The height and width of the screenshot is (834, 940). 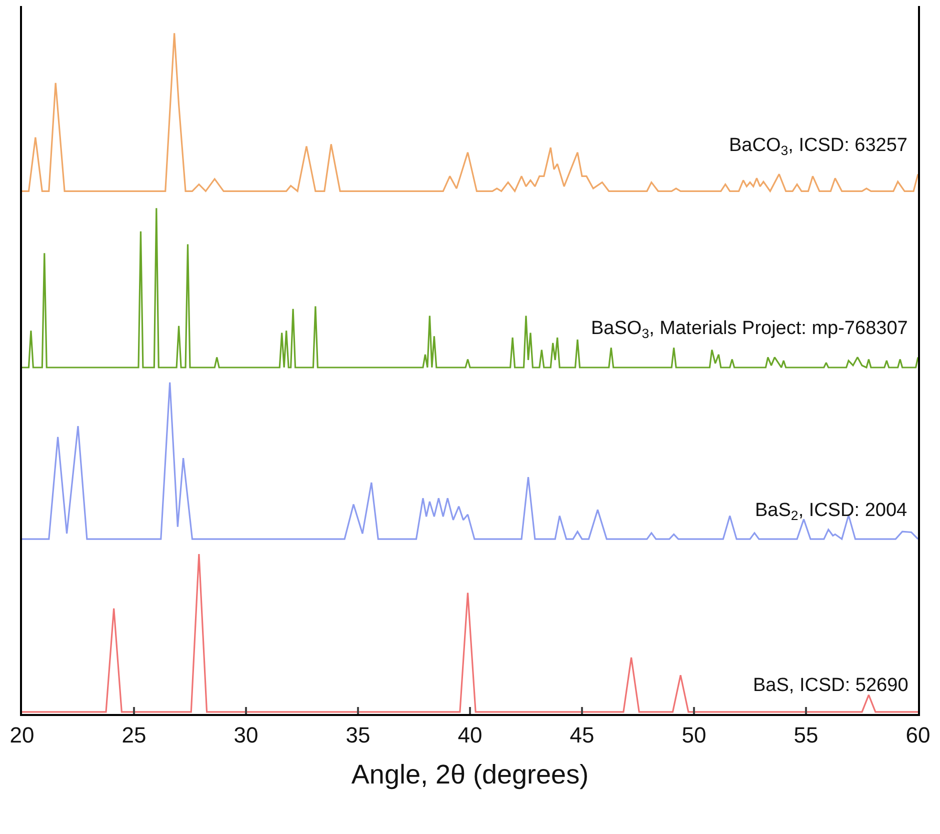 I want to click on x-tick-label: 60, so click(x=918, y=735).